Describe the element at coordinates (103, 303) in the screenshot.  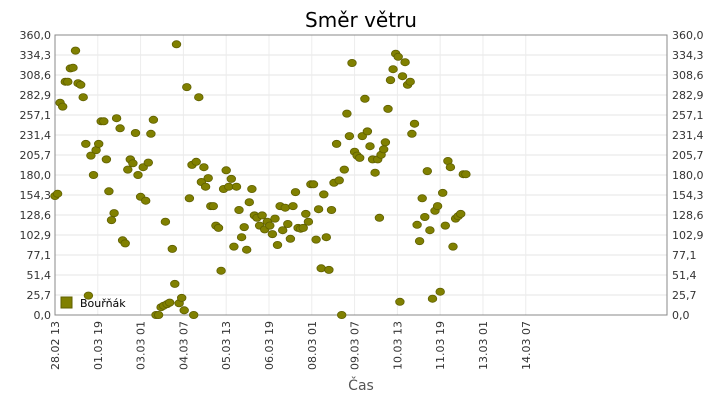
I see `legend-label: Bouřňák` at that location.